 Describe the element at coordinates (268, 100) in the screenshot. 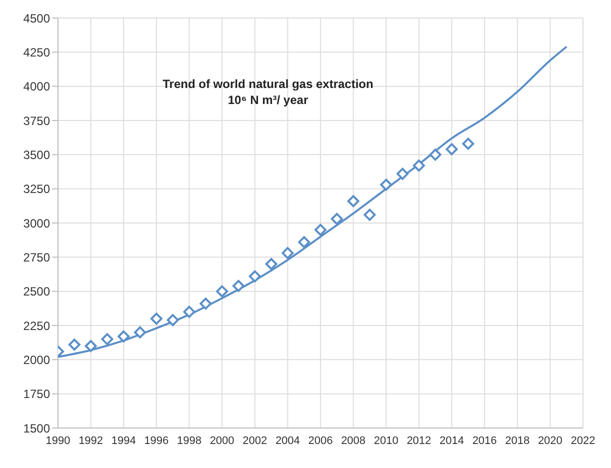

I see `text: 10⁶ N m³/ year` at that location.